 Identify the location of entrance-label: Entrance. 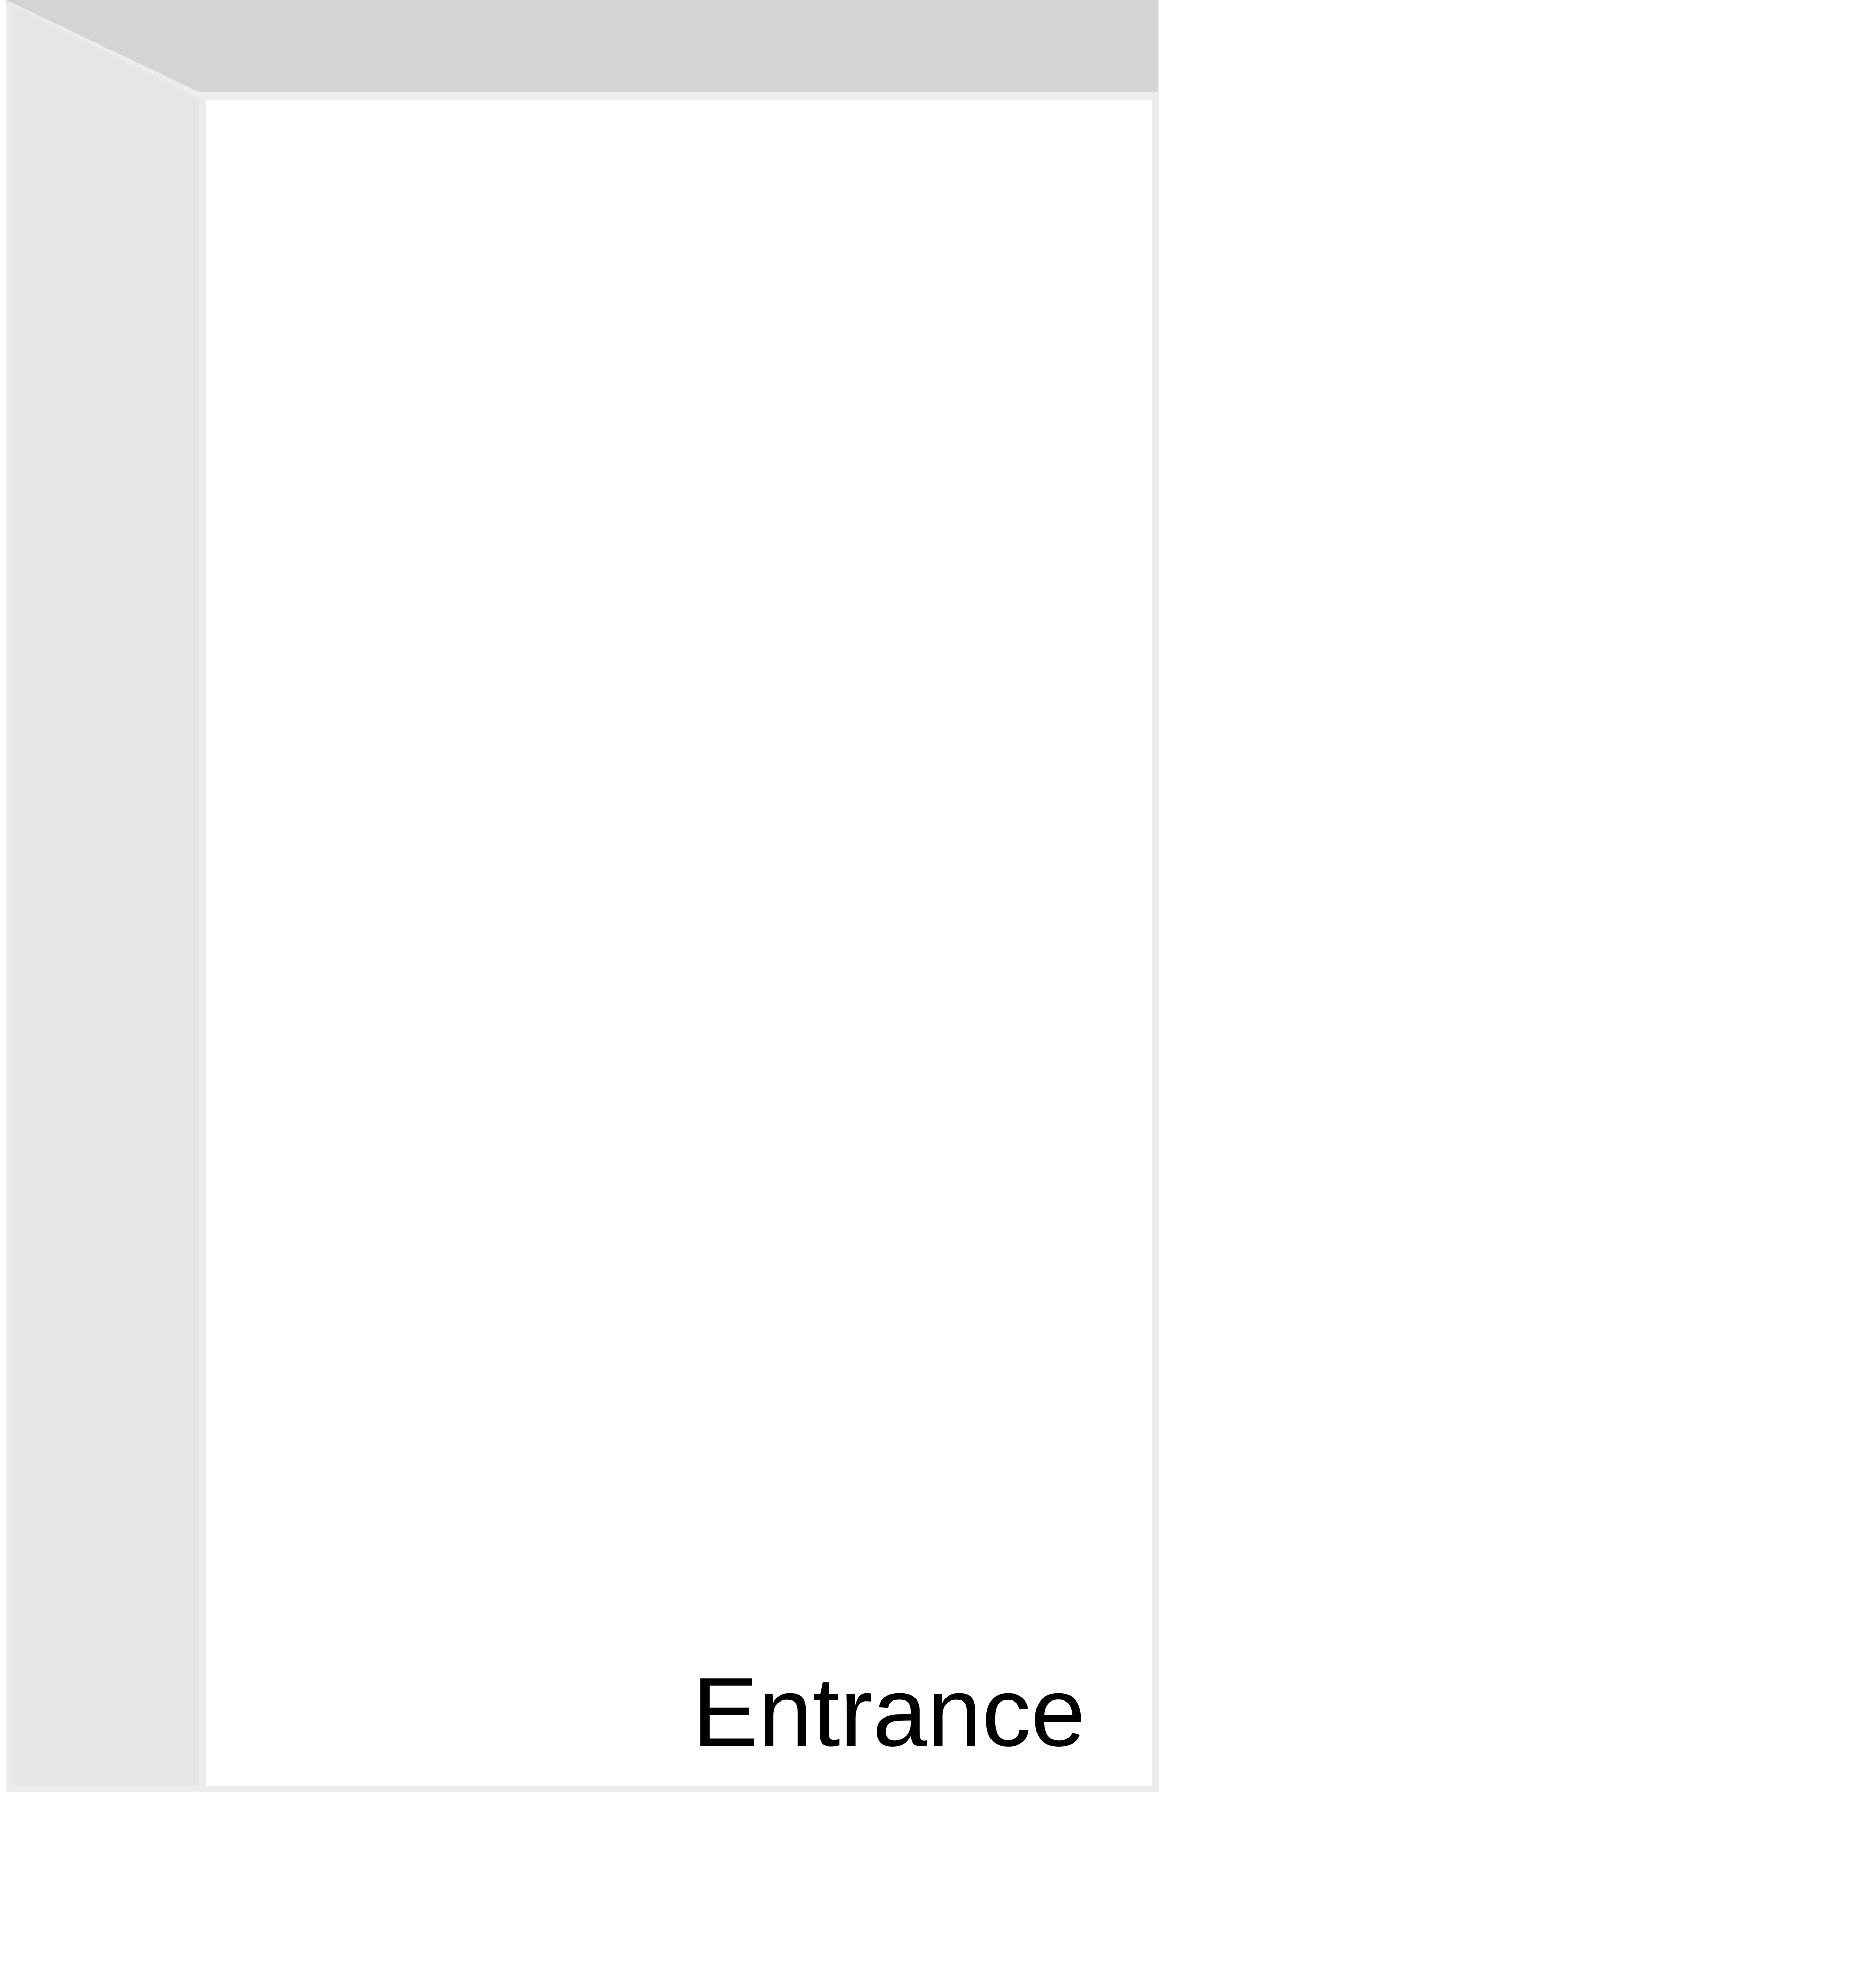
(889, 1712).